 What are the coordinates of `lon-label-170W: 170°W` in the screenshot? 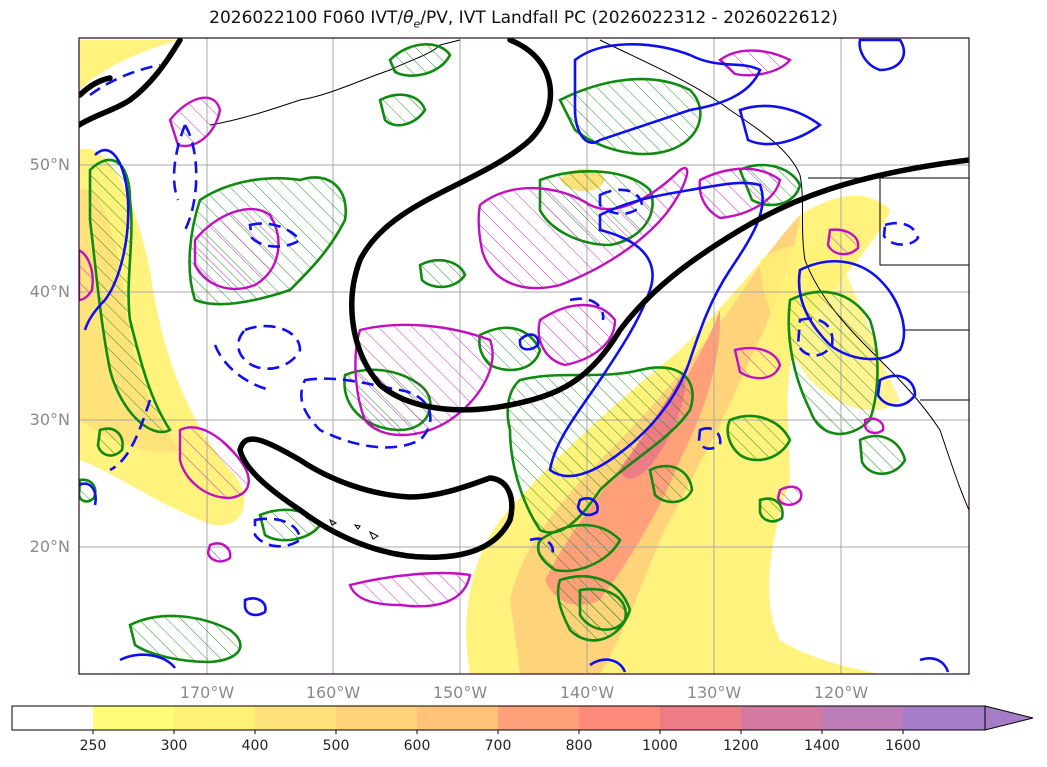 It's located at (207, 692).